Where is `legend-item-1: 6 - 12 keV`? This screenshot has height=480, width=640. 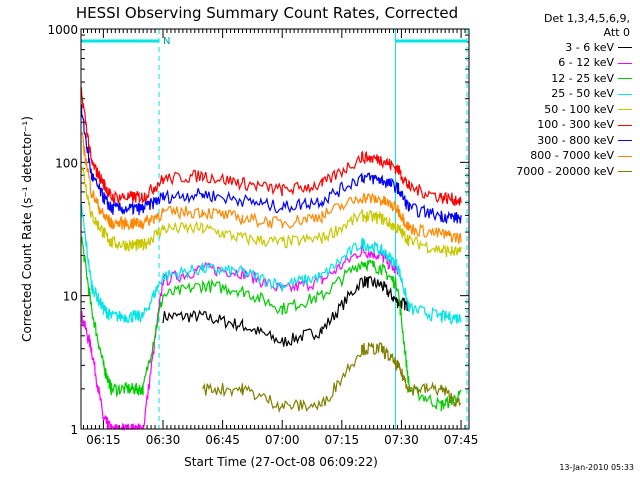
legend-item-1: 6 - 12 keV is located at coordinates (556, 64).